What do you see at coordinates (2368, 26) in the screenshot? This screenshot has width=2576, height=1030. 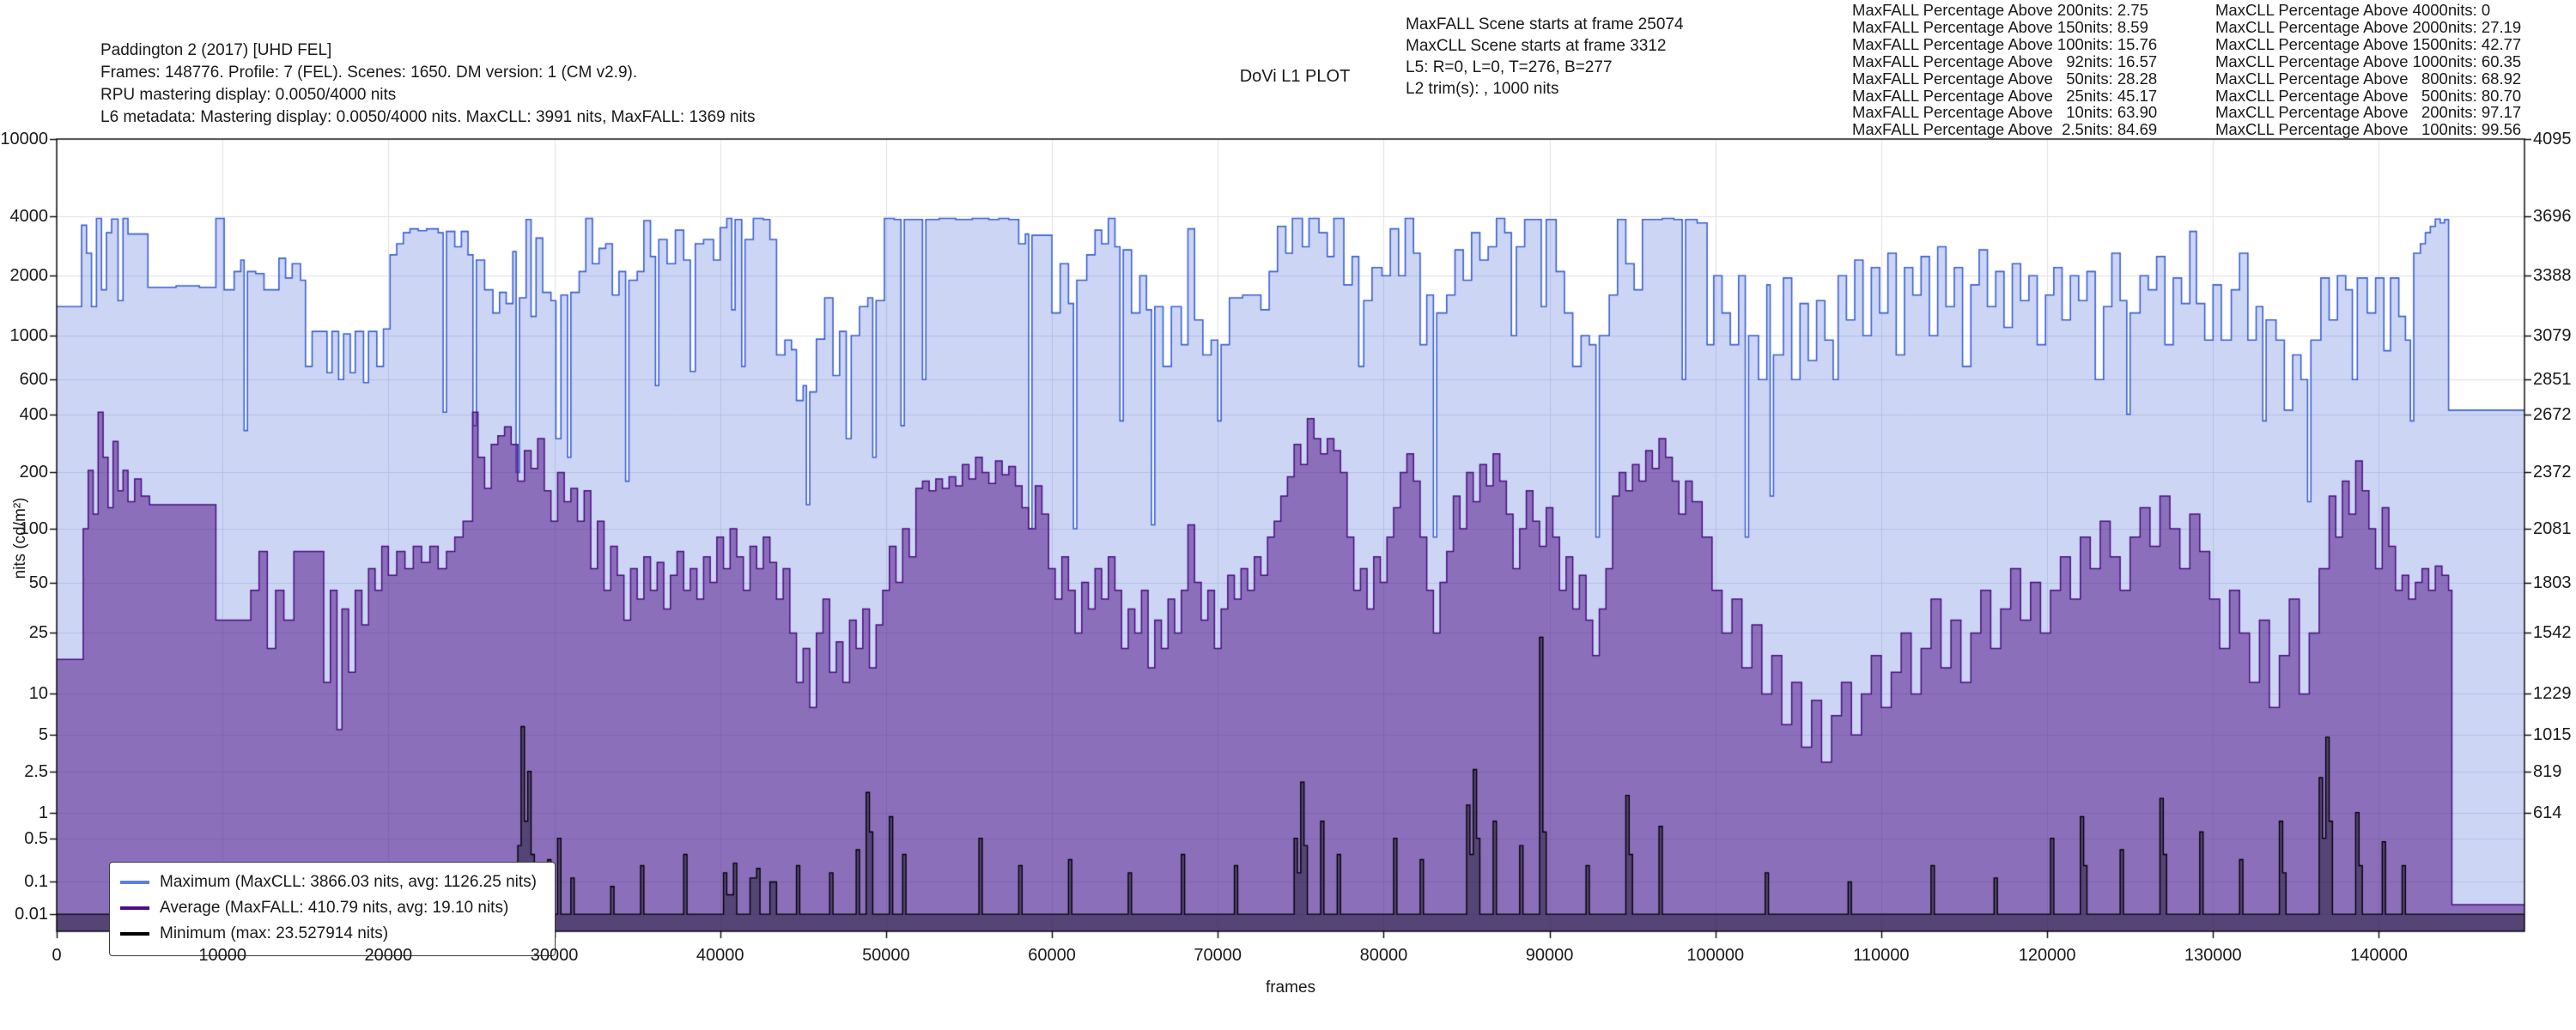 I see `maxcll-percentage-line: MaxCLL Percentage Above 2000nits: 27.19` at bounding box center [2368, 26].